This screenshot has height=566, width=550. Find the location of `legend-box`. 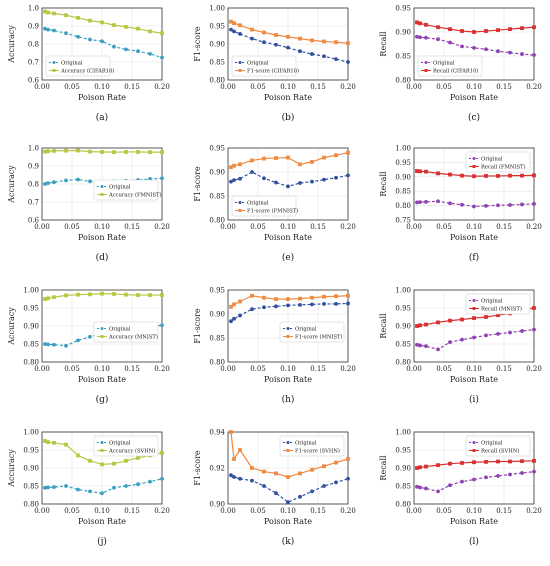

legend-box is located at coordinates (312, 332).